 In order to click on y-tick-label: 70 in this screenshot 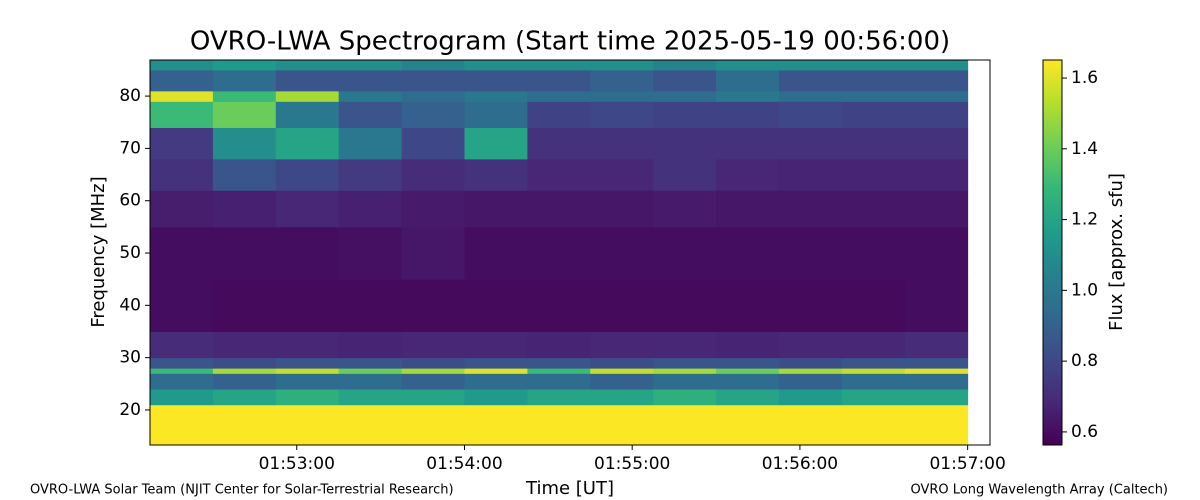, I will do `click(130, 148)`.